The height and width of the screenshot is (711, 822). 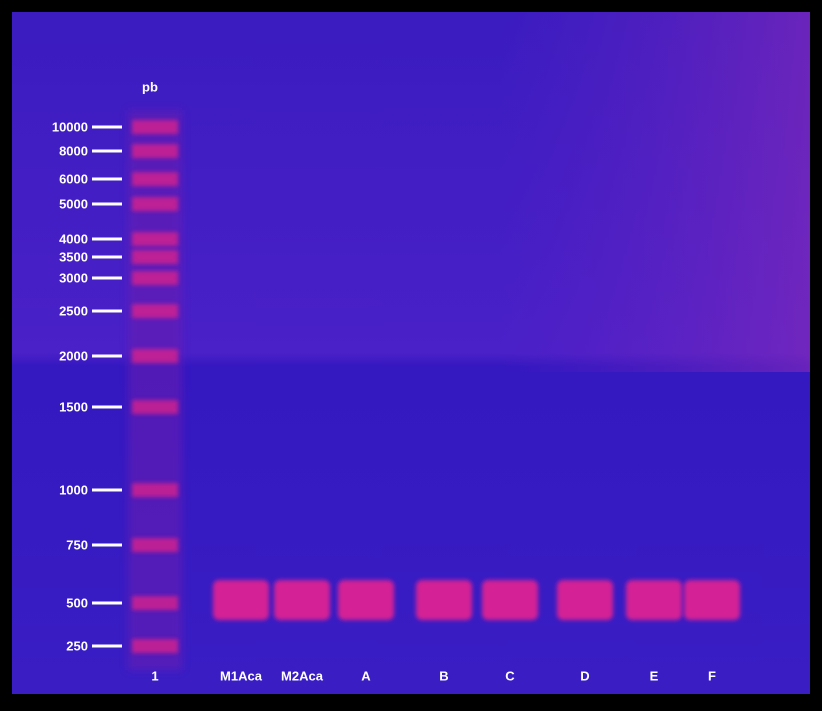 What do you see at coordinates (150, 86) in the screenshot?
I see `header-title: pb` at bounding box center [150, 86].